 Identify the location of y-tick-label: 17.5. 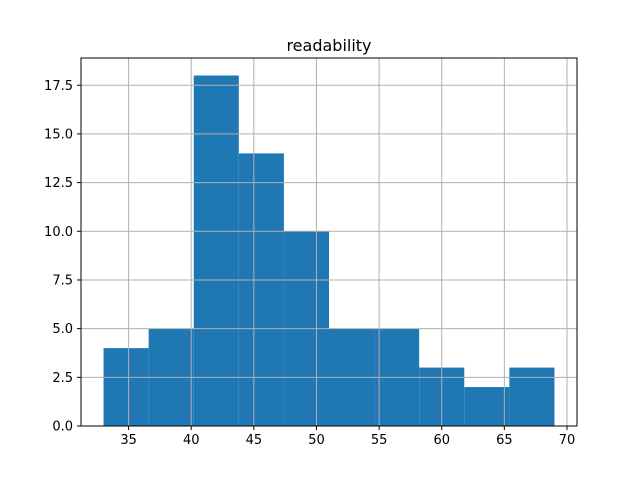
(58, 86).